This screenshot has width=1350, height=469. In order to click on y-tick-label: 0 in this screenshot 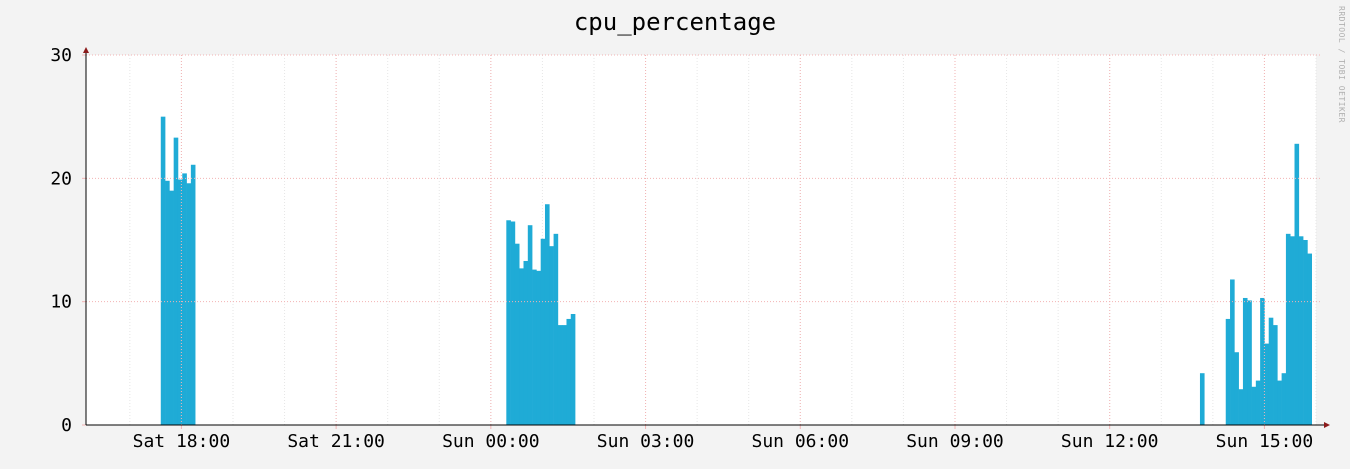, I will do `click(66, 425)`.